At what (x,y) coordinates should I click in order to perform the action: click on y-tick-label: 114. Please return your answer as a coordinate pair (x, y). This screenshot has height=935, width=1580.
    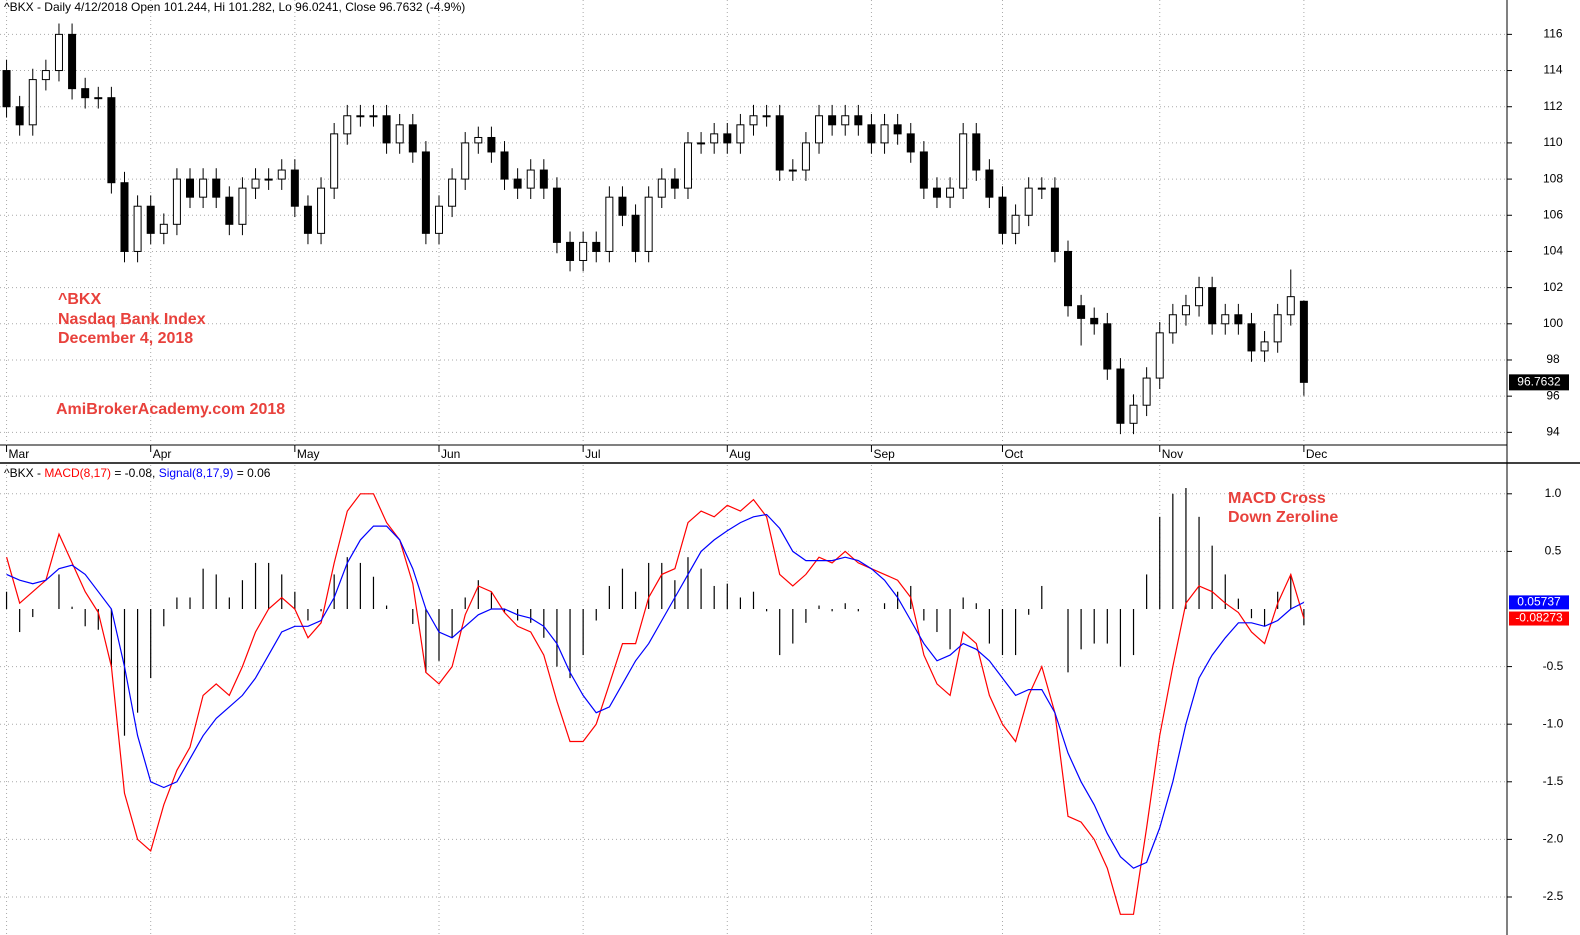
    Looking at the image, I should click on (1552, 70).